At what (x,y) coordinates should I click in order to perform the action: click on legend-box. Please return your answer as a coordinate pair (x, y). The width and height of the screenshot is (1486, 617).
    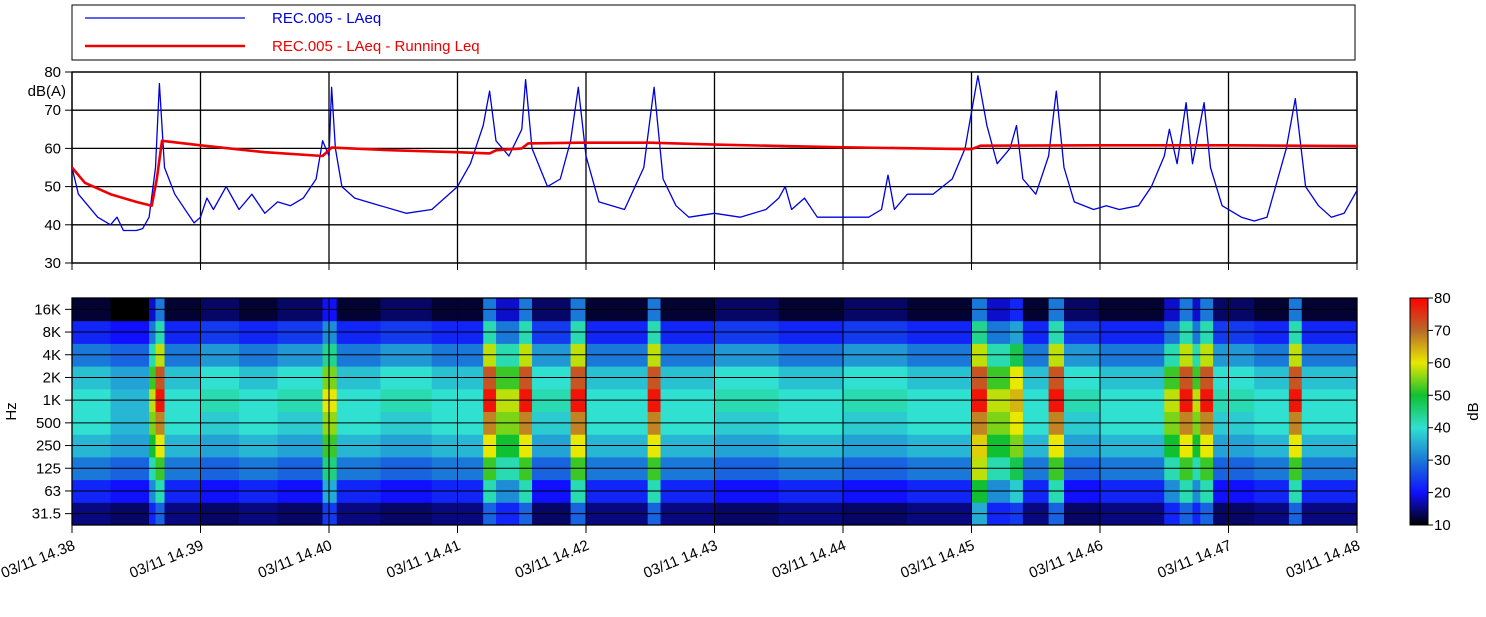
    Looking at the image, I should click on (713, 32).